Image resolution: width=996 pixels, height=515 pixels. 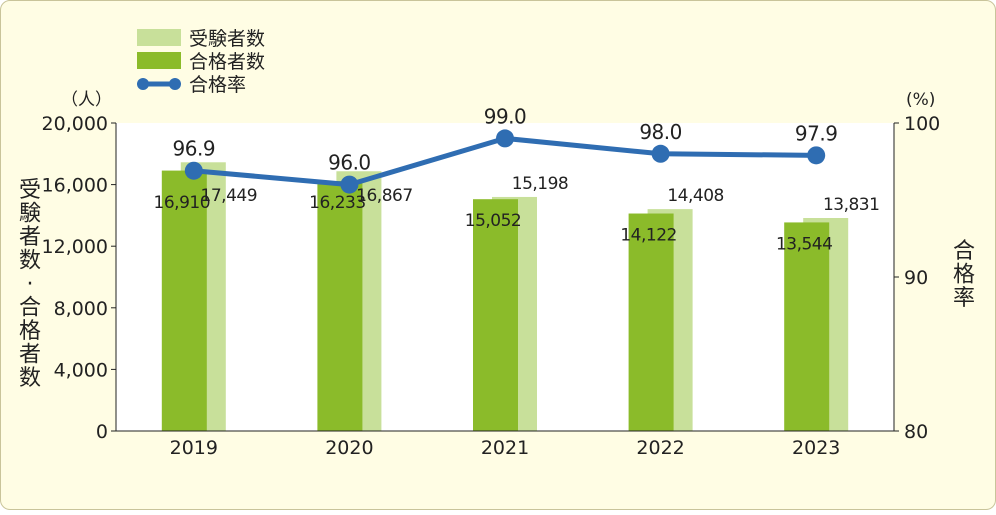 I want to click on data-label-pass-rate: 99.0, so click(x=505, y=116).